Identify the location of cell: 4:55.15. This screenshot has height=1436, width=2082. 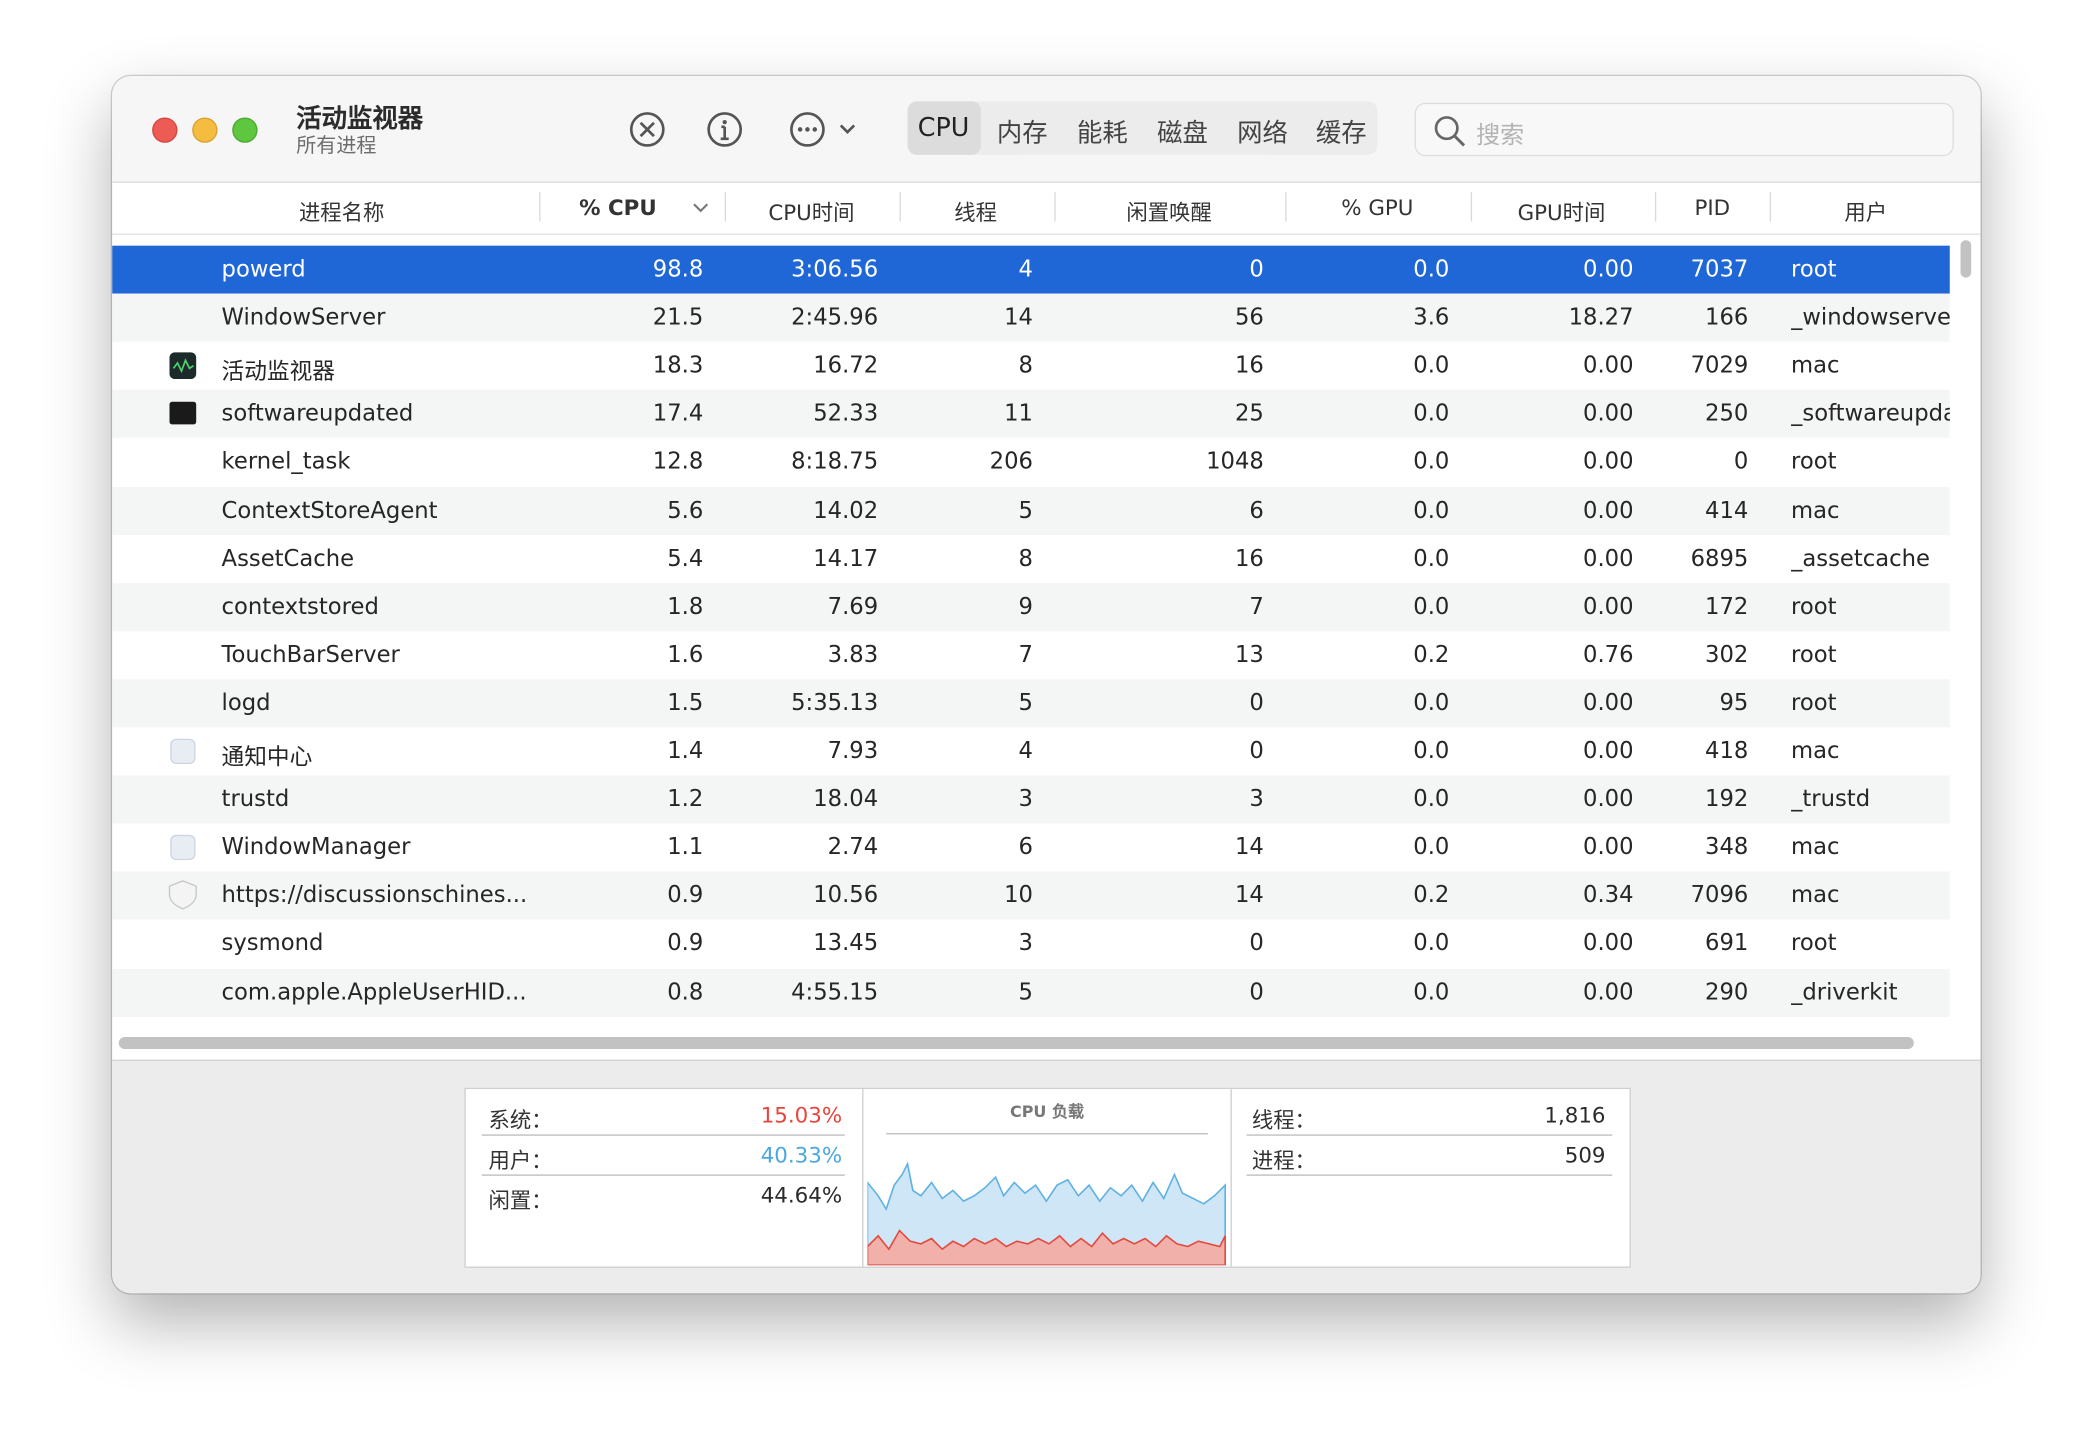
(835, 992).